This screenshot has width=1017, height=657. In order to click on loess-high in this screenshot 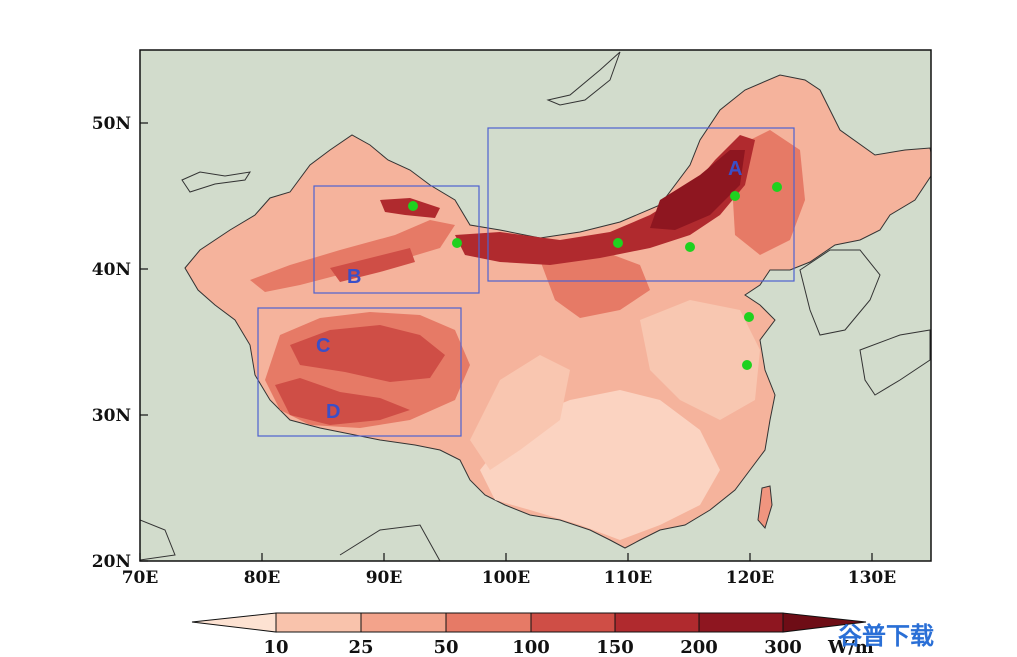, I will do `click(595, 284)`.